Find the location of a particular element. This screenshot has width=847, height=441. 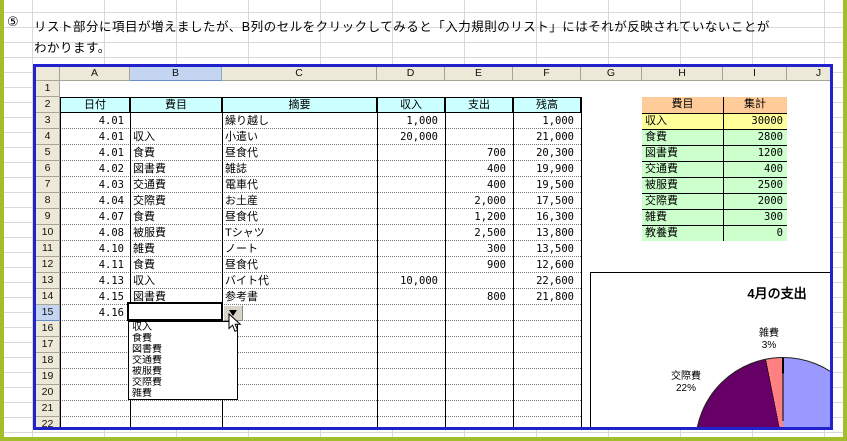

cell-F11: 13,500 is located at coordinates (555, 249).